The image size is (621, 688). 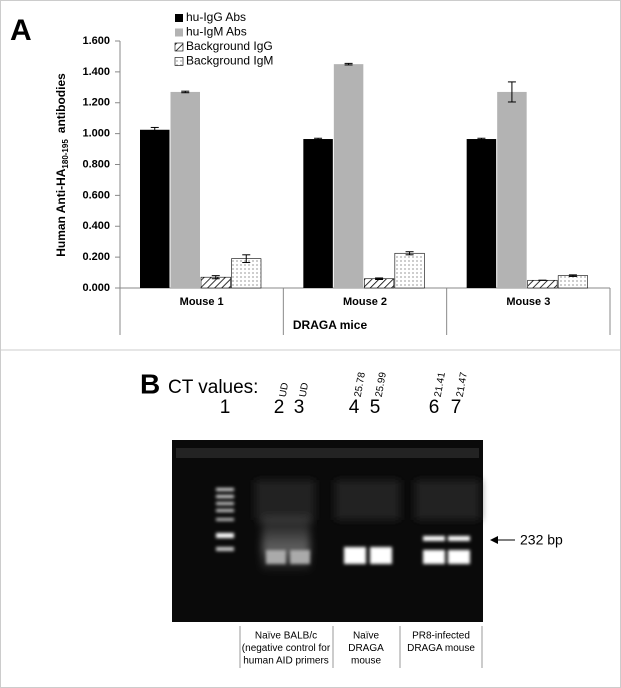 I want to click on gel-wells, so click(x=327, y=453).